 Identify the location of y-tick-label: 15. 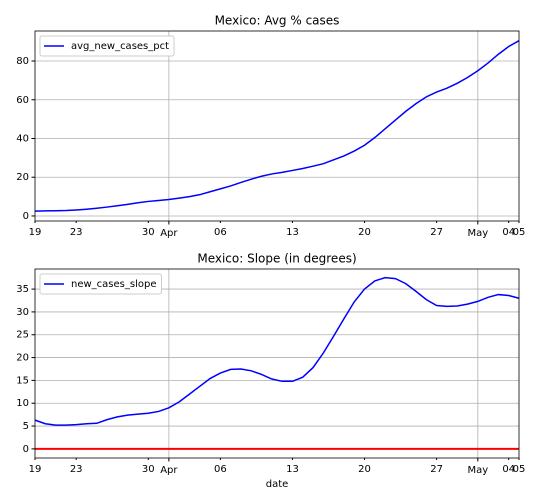
(22, 380).